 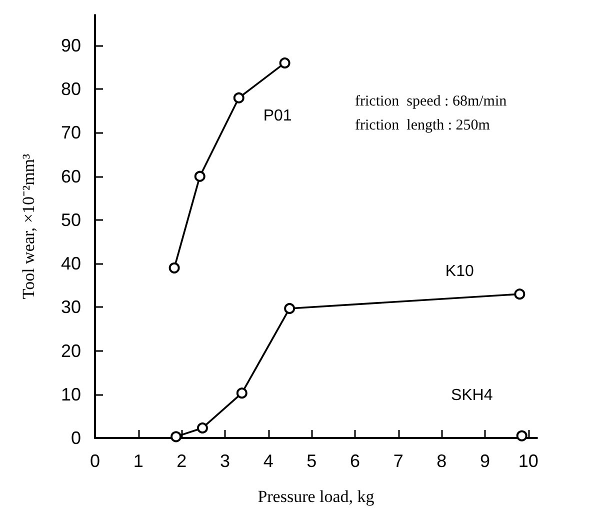 What do you see at coordinates (528, 461) in the screenshot?
I see `x-tick-label: 10` at bounding box center [528, 461].